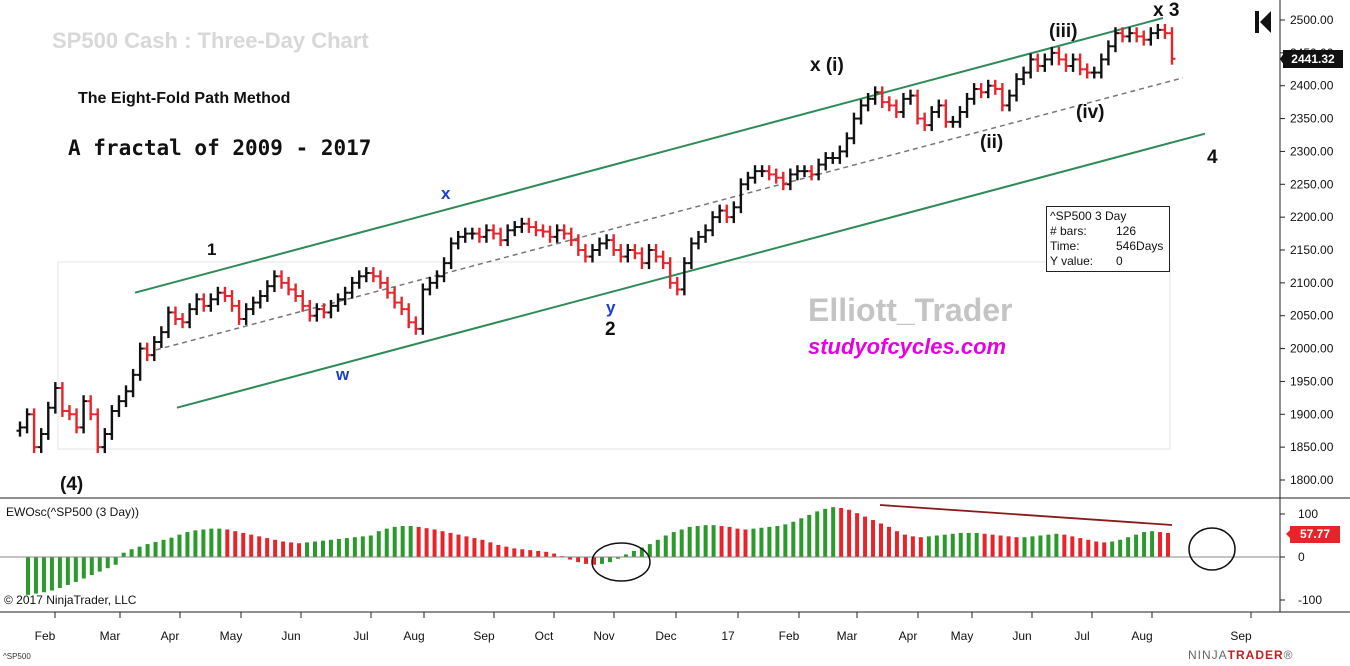 This screenshot has width=1350, height=666. I want to click on y-tick-label: 2400.00, so click(1312, 86).